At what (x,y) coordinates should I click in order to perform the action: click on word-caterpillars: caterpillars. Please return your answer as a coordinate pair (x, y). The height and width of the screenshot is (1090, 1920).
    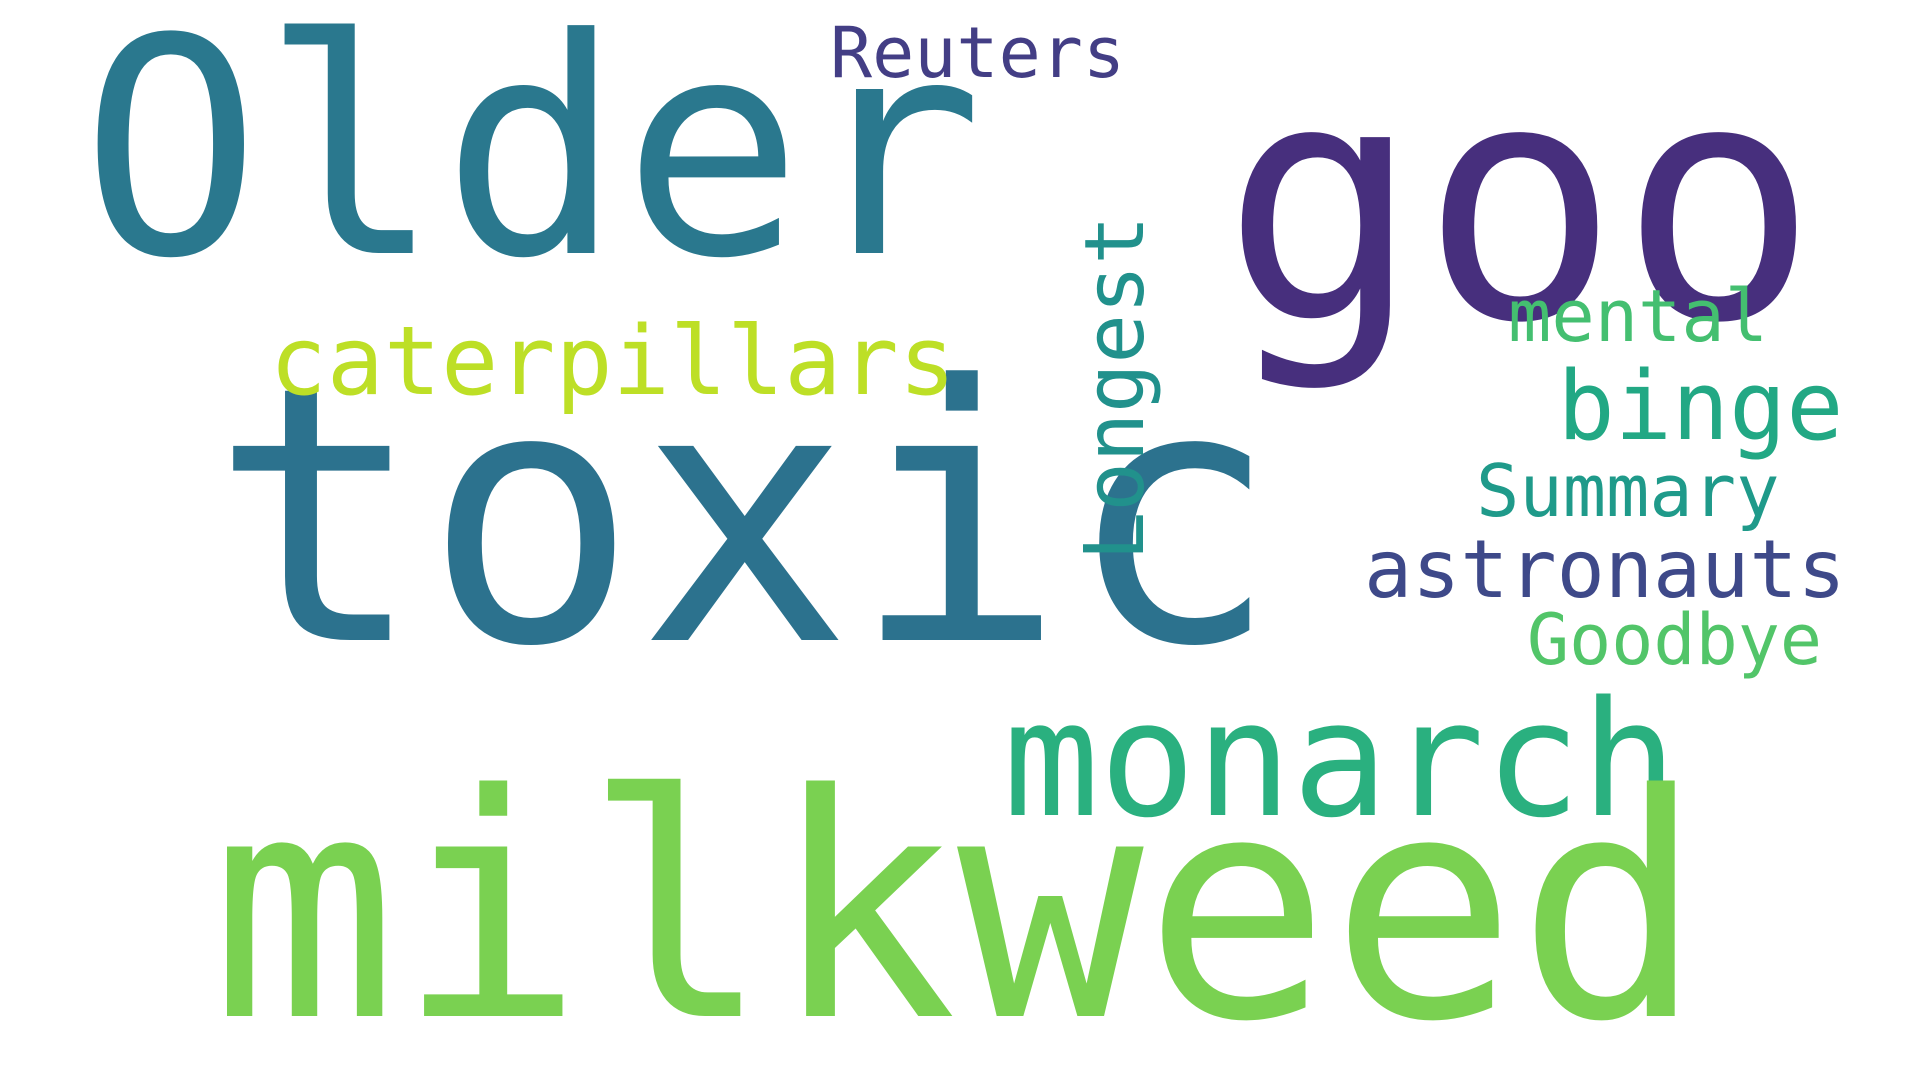
    Looking at the image, I should click on (612, 362).